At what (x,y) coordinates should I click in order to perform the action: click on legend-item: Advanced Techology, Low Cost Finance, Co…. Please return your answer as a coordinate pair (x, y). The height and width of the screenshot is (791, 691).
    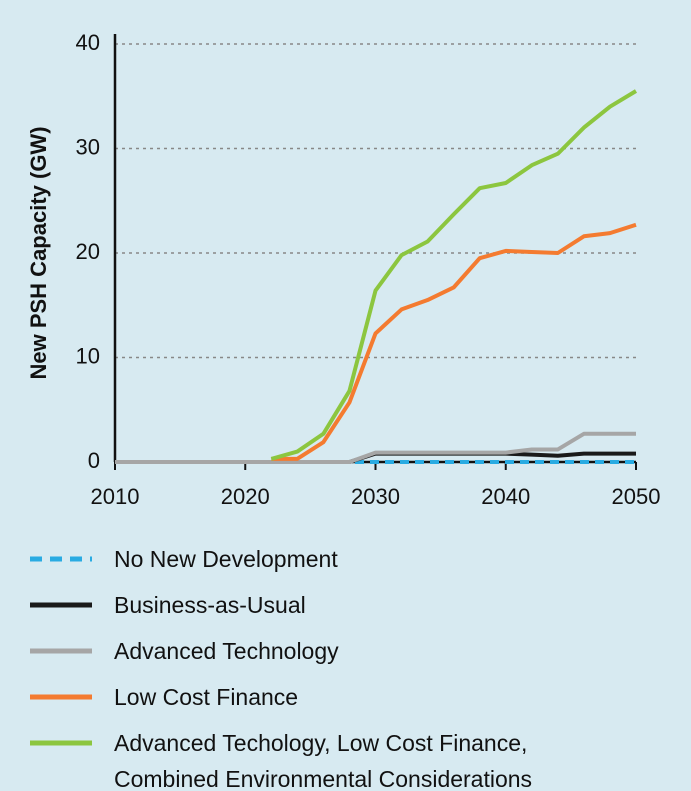
    Looking at the image, I should click on (348, 760).